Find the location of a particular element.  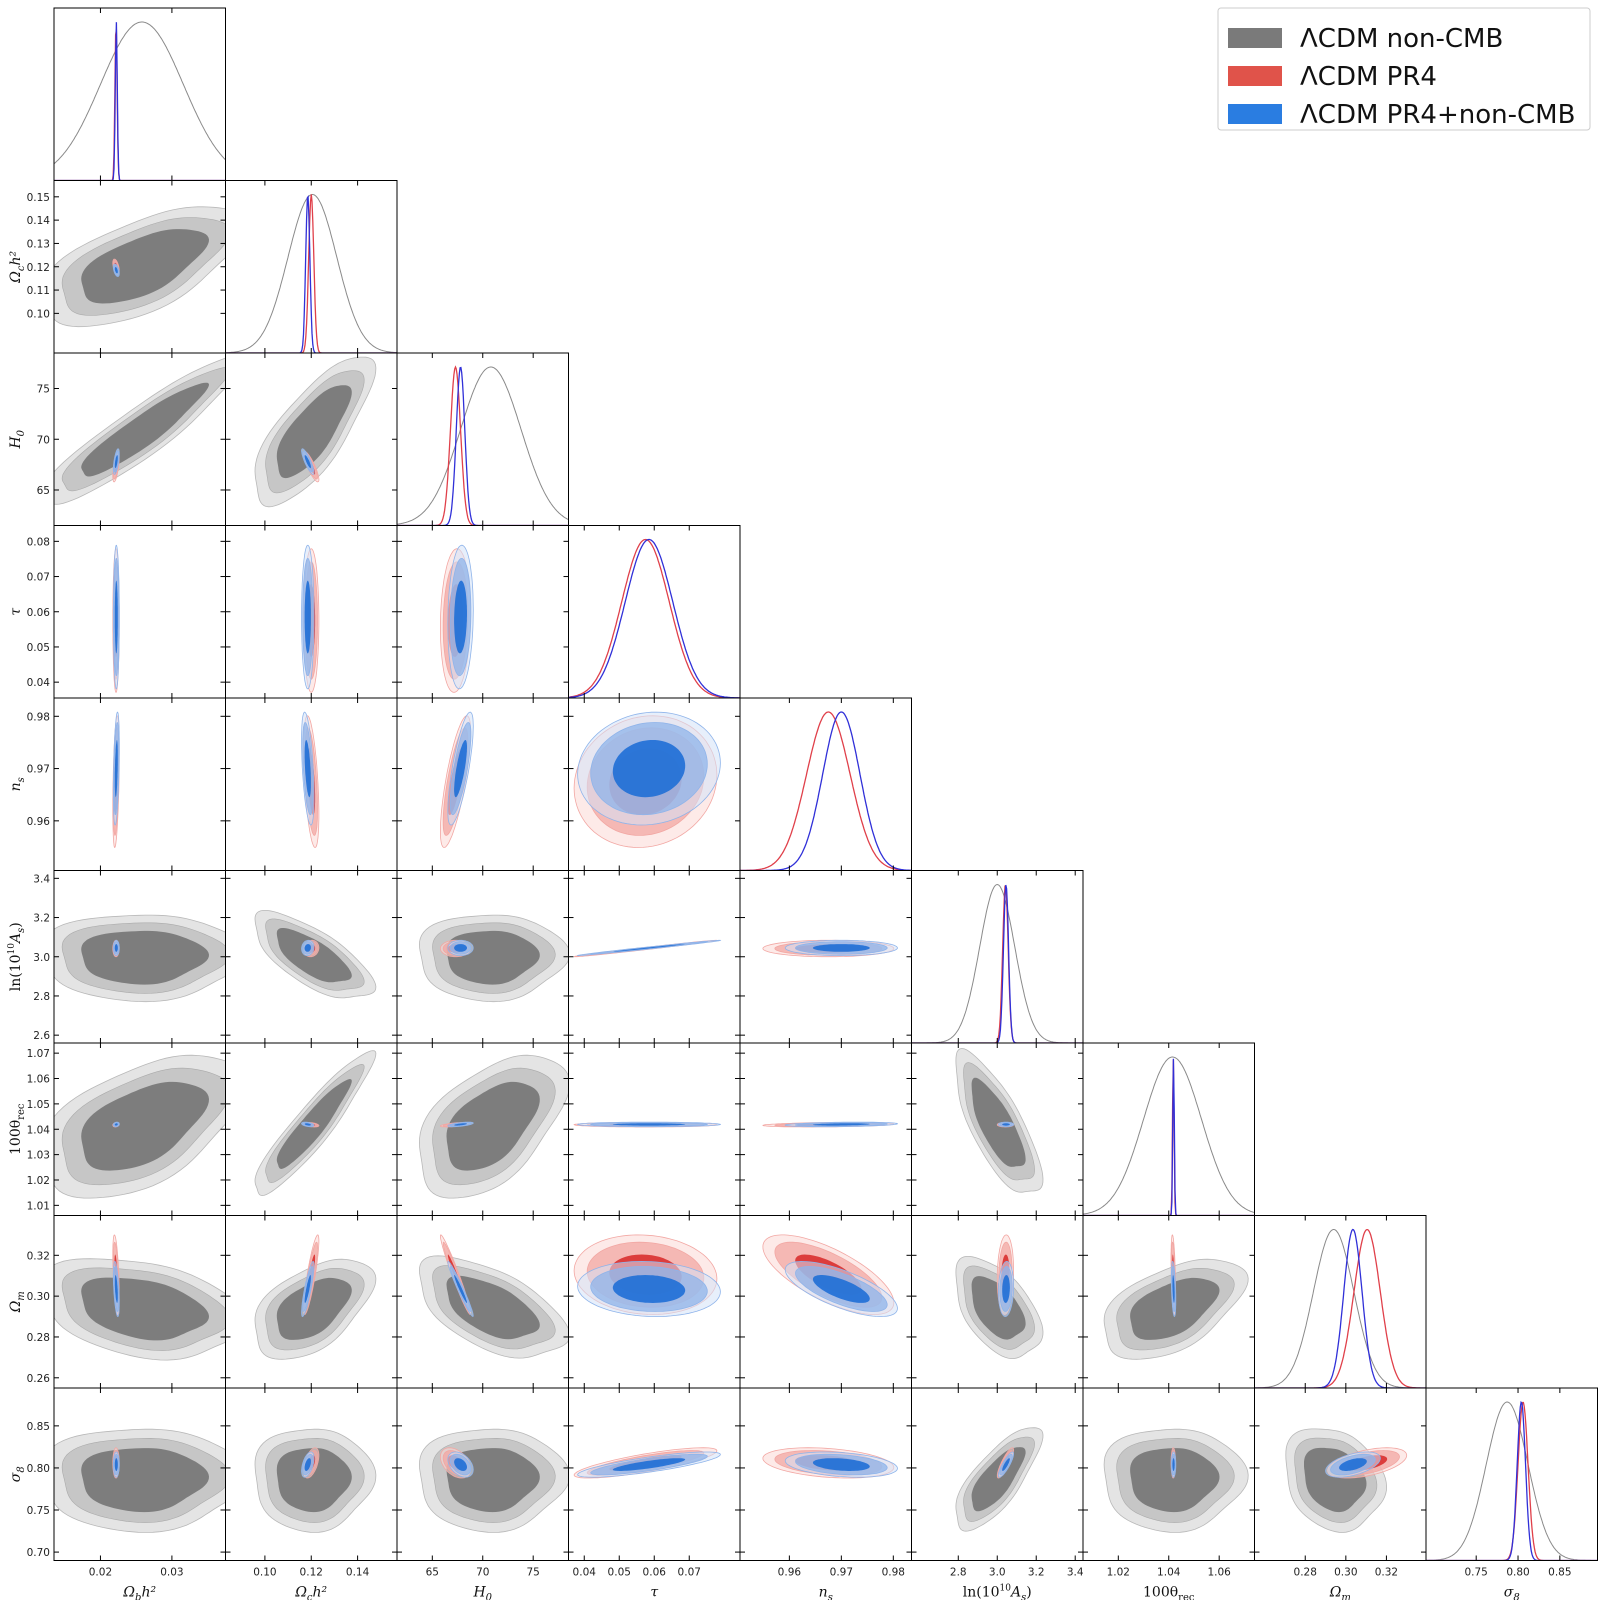

panel-sigma8-vs-ns: 0.96 0.97 0.98 is located at coordinates (825, 1483).